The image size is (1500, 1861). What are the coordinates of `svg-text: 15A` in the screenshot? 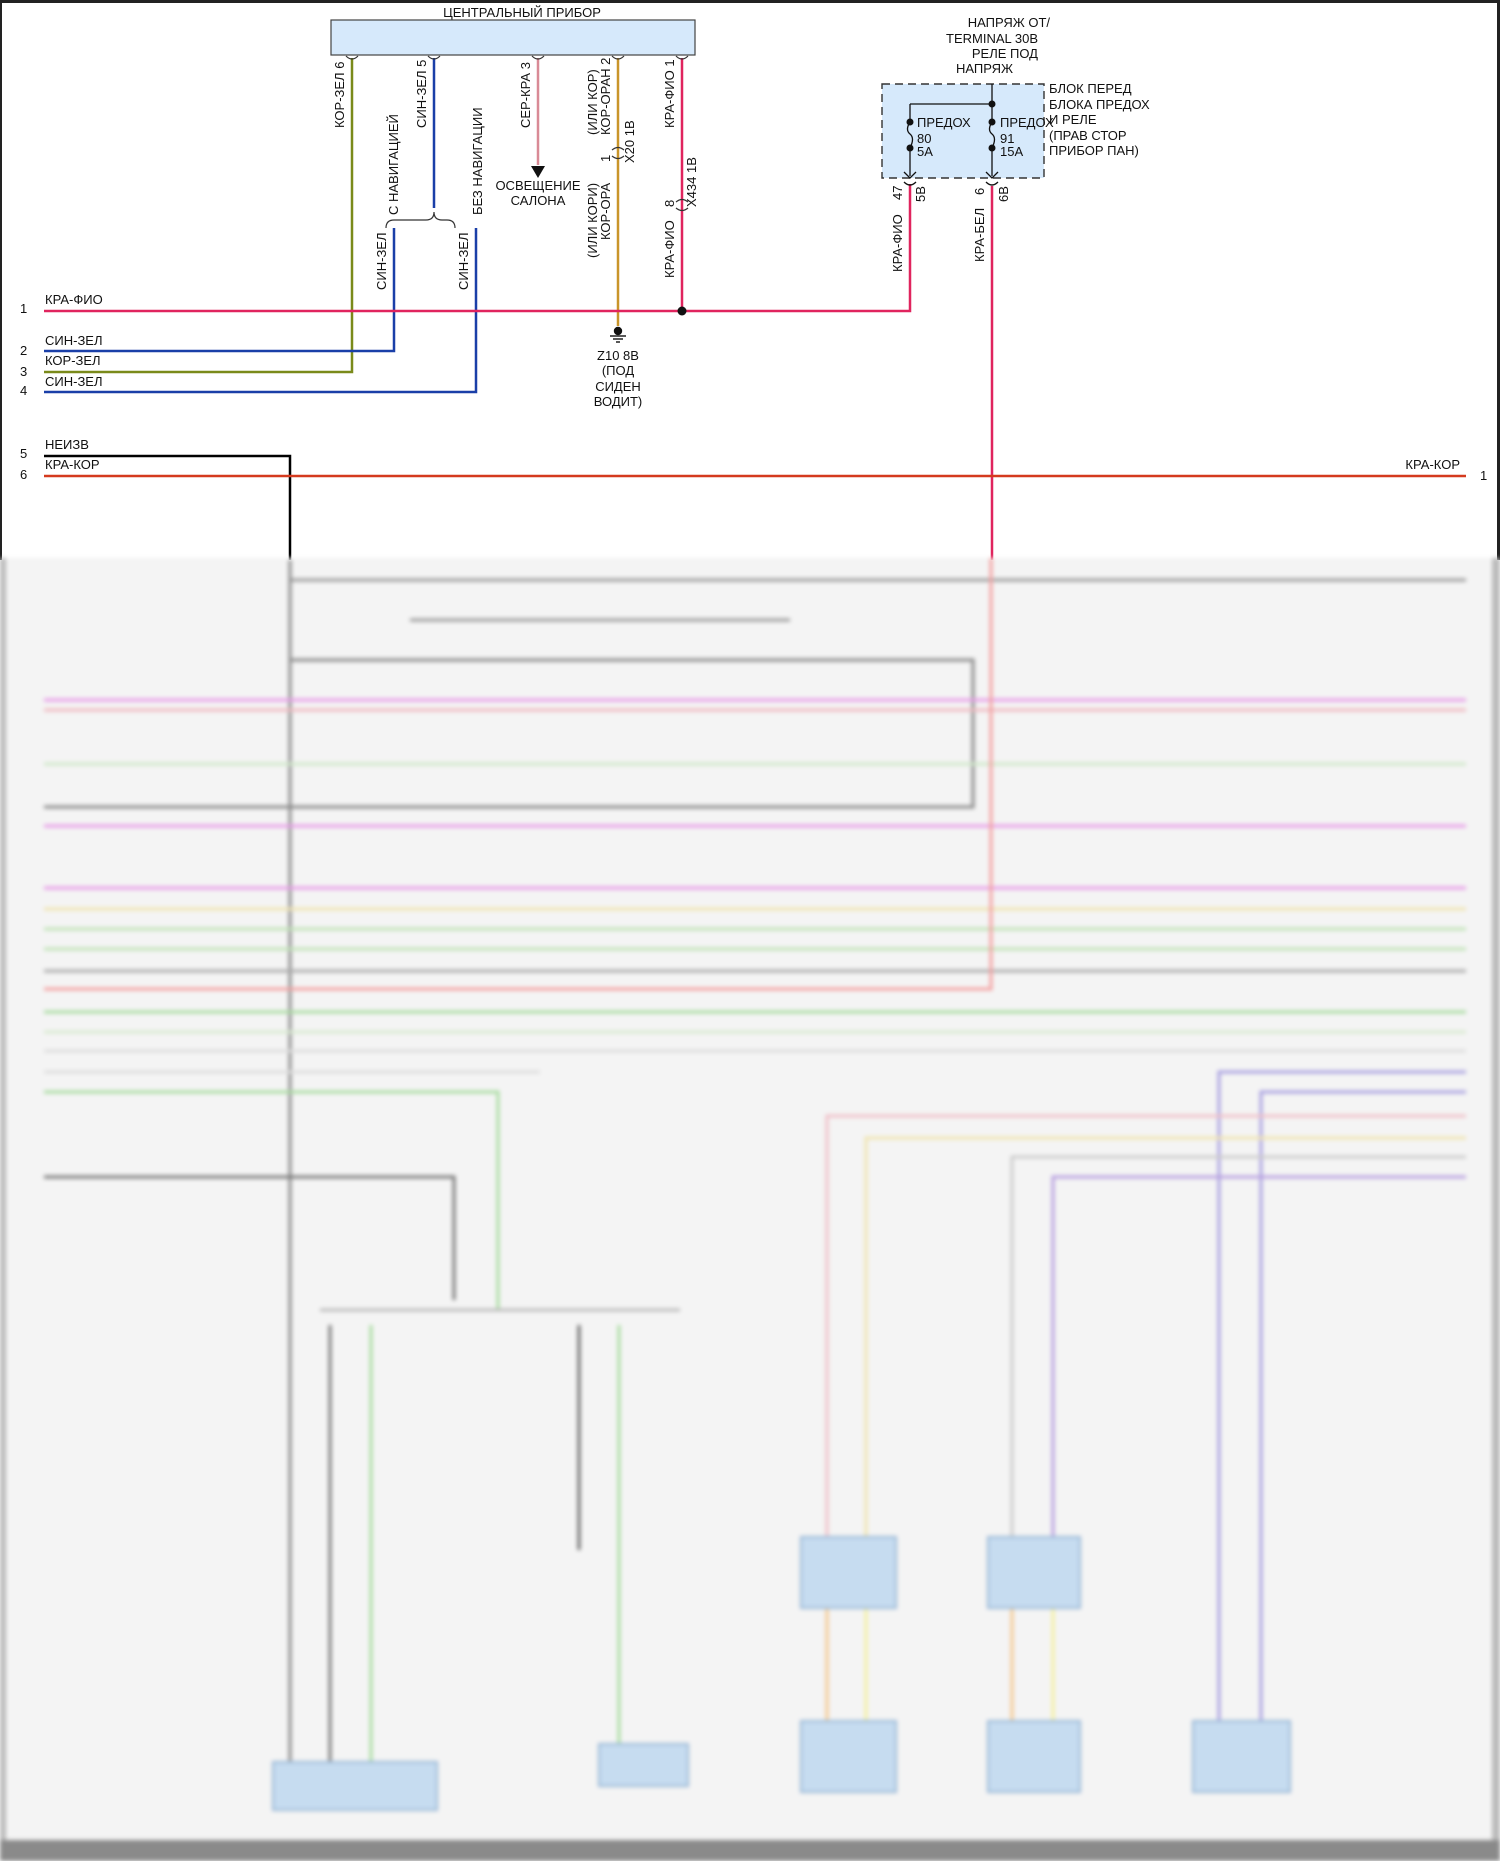 It's located at (1011, 151).